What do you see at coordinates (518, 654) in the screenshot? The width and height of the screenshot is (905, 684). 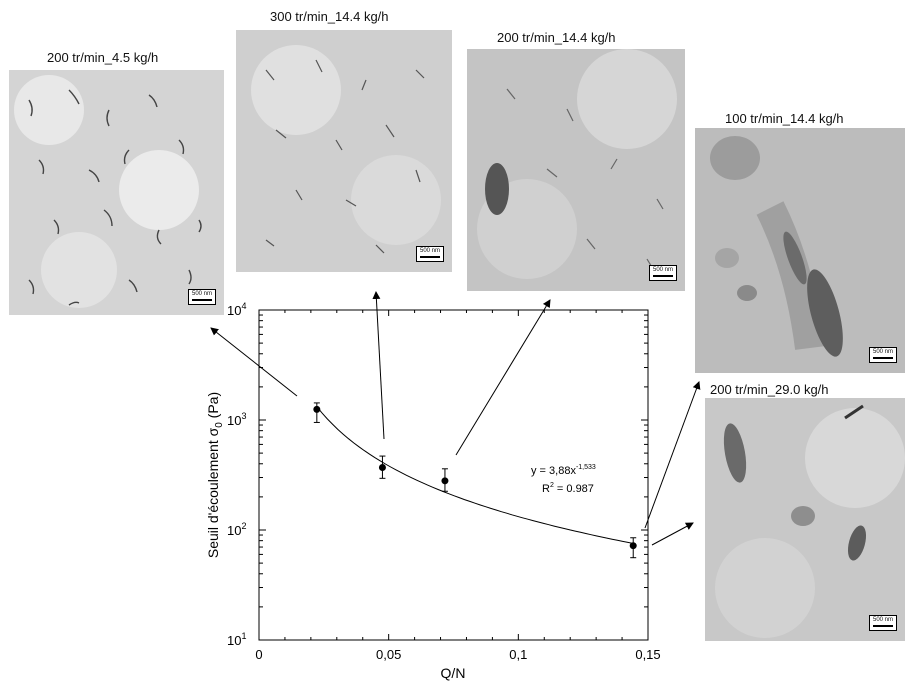 I see `x-tick-label-2: 0,1` at bounding box center [518, 654].